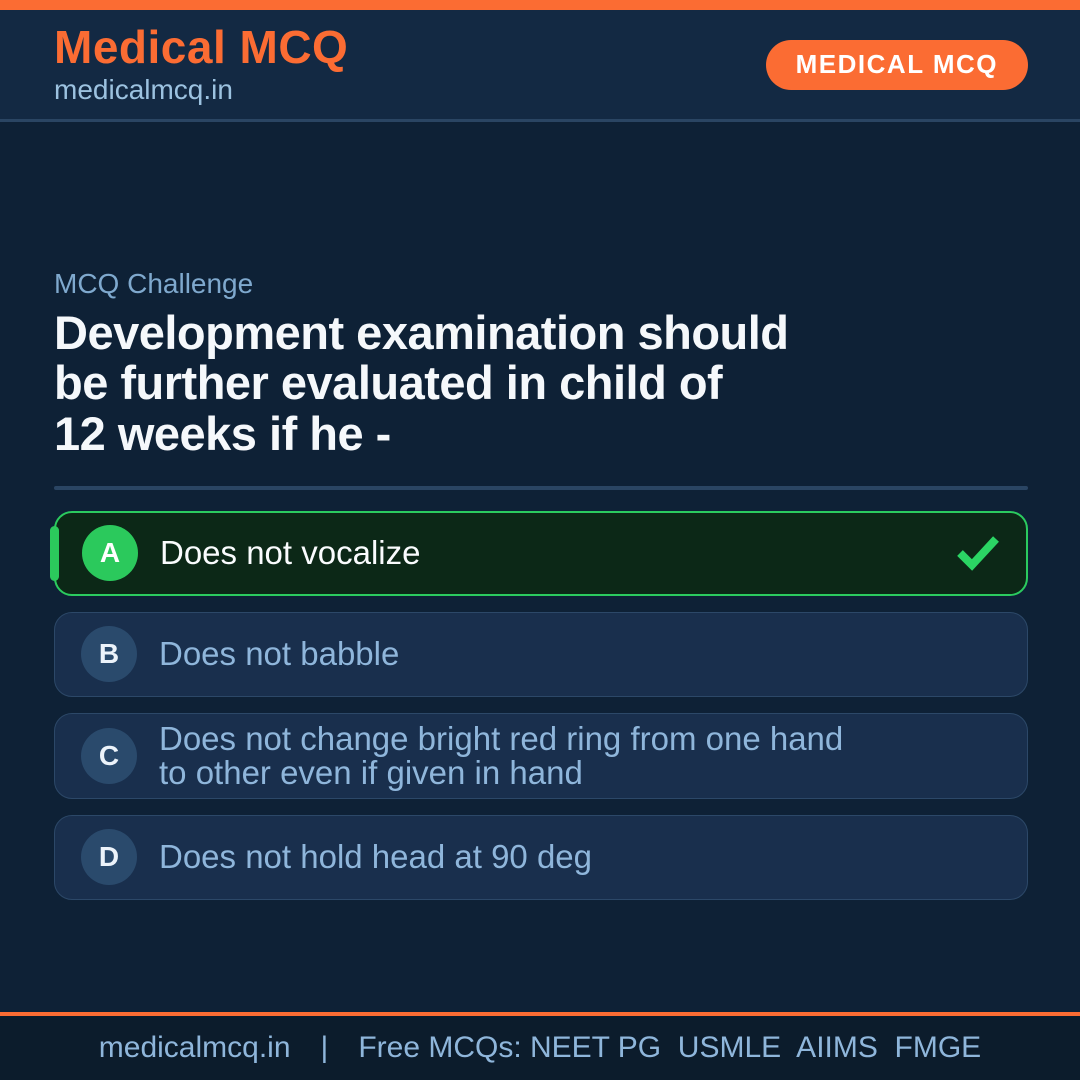  I want to click on brand-subtitle: medicalmcq.in, so click(143, 89).